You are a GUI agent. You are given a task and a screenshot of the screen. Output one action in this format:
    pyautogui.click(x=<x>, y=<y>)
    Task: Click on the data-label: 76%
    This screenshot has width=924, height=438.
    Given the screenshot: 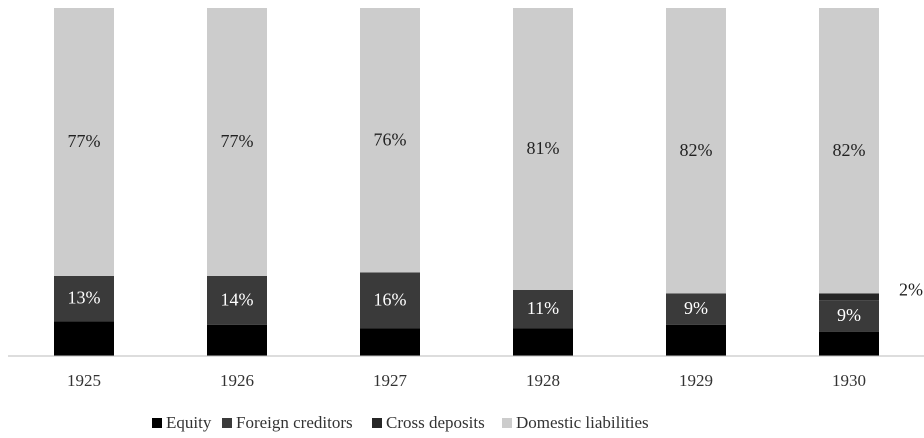 What is the action you would take?
    pyautogui.click(x=390, y=139)
    